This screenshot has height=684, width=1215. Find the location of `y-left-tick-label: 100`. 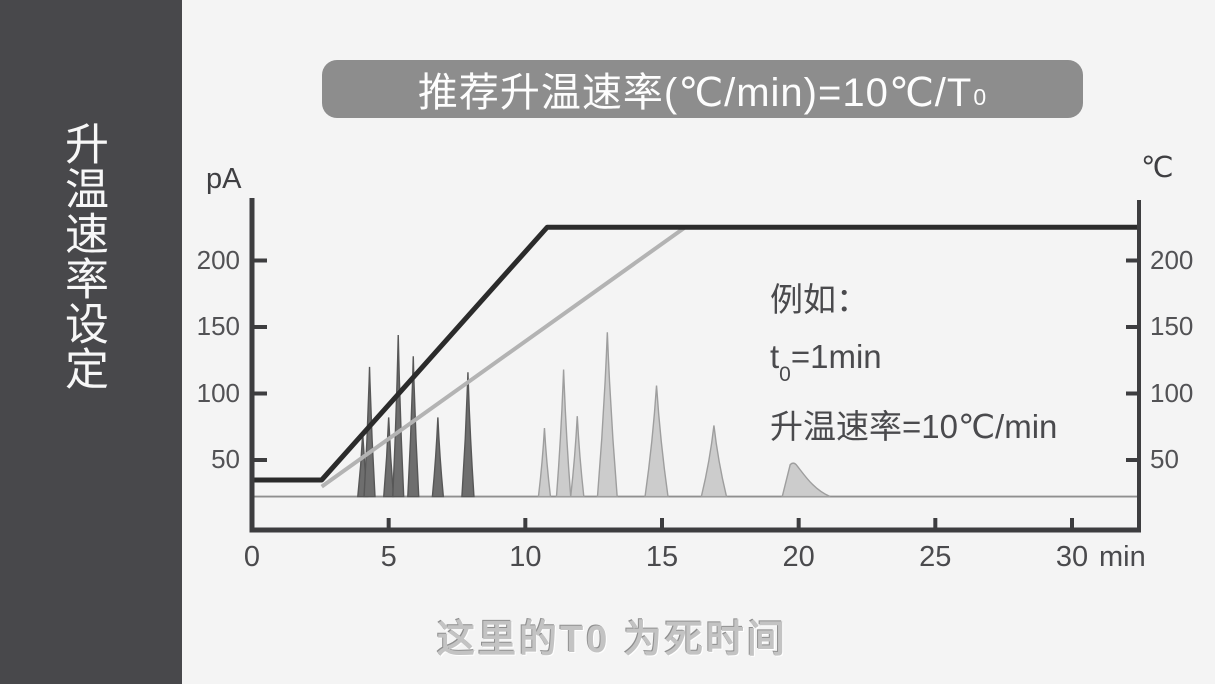

y-left-tick-label: 100 is located at coordinates (218, 392).